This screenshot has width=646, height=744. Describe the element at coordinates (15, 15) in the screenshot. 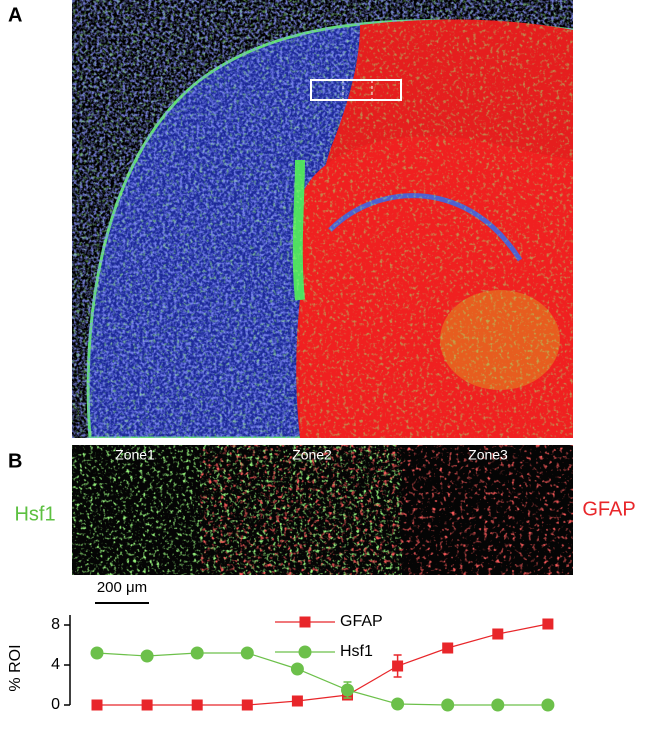

I see `panel-label: A` at that location.